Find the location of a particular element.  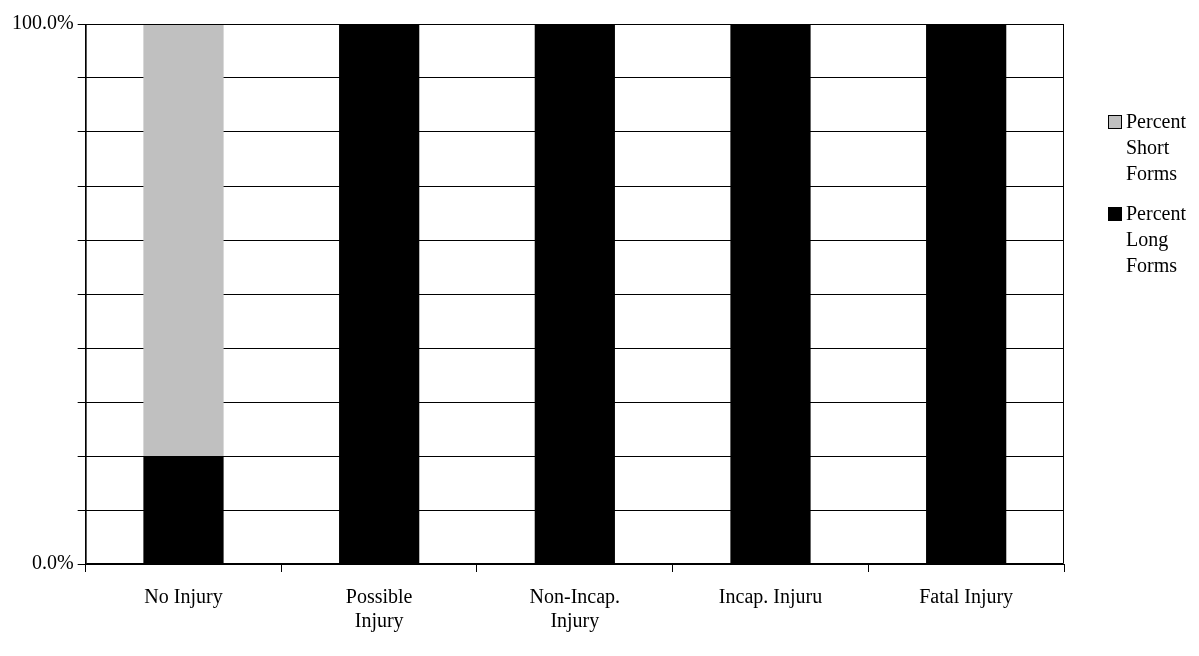

x-tick-label: Non-Incap. Injury is located at coordinates (575, 609).